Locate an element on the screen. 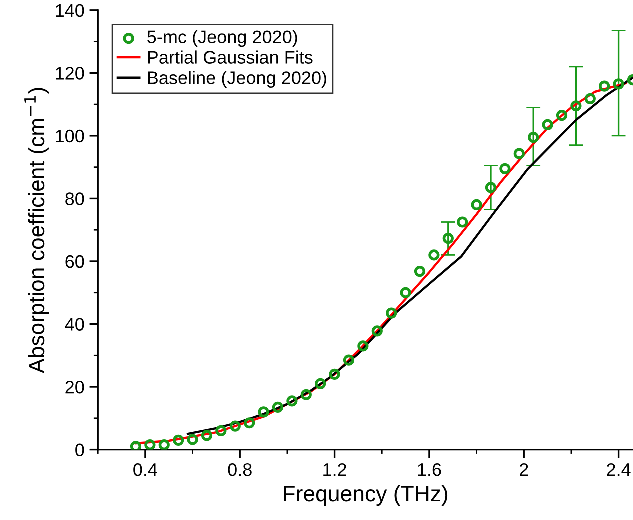  x-axis-title: Frequency (THz) is located at coordinates (366, 495).